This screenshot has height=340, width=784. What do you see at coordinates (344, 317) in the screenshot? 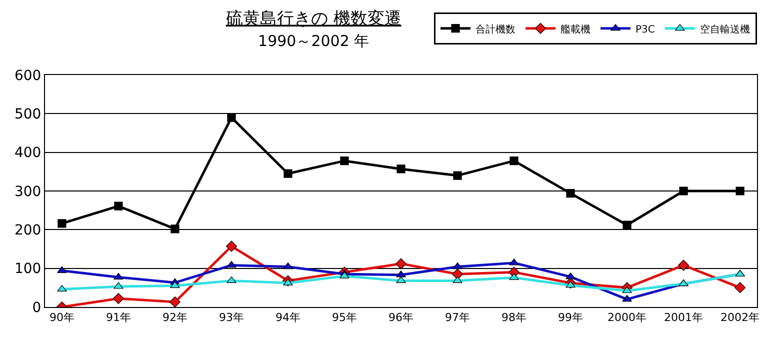
I see `x-tick-label: 95年` at bounding box center [344, 317].